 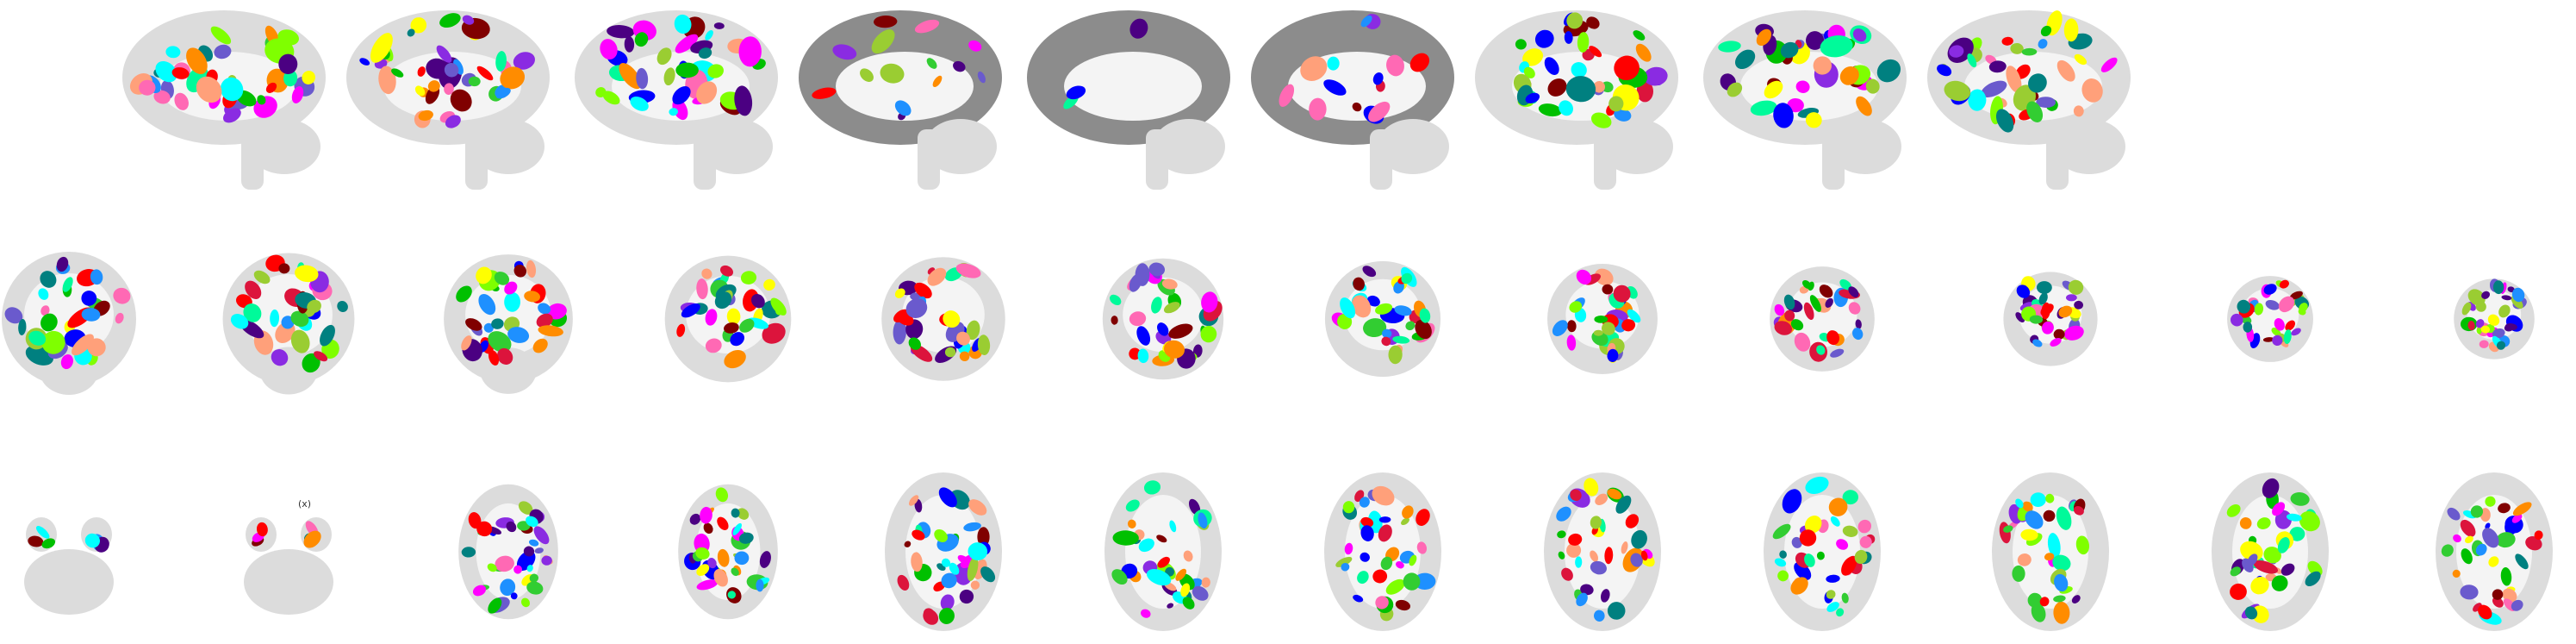 I want to click on coronal-slice, so click(x=1603, y=319).